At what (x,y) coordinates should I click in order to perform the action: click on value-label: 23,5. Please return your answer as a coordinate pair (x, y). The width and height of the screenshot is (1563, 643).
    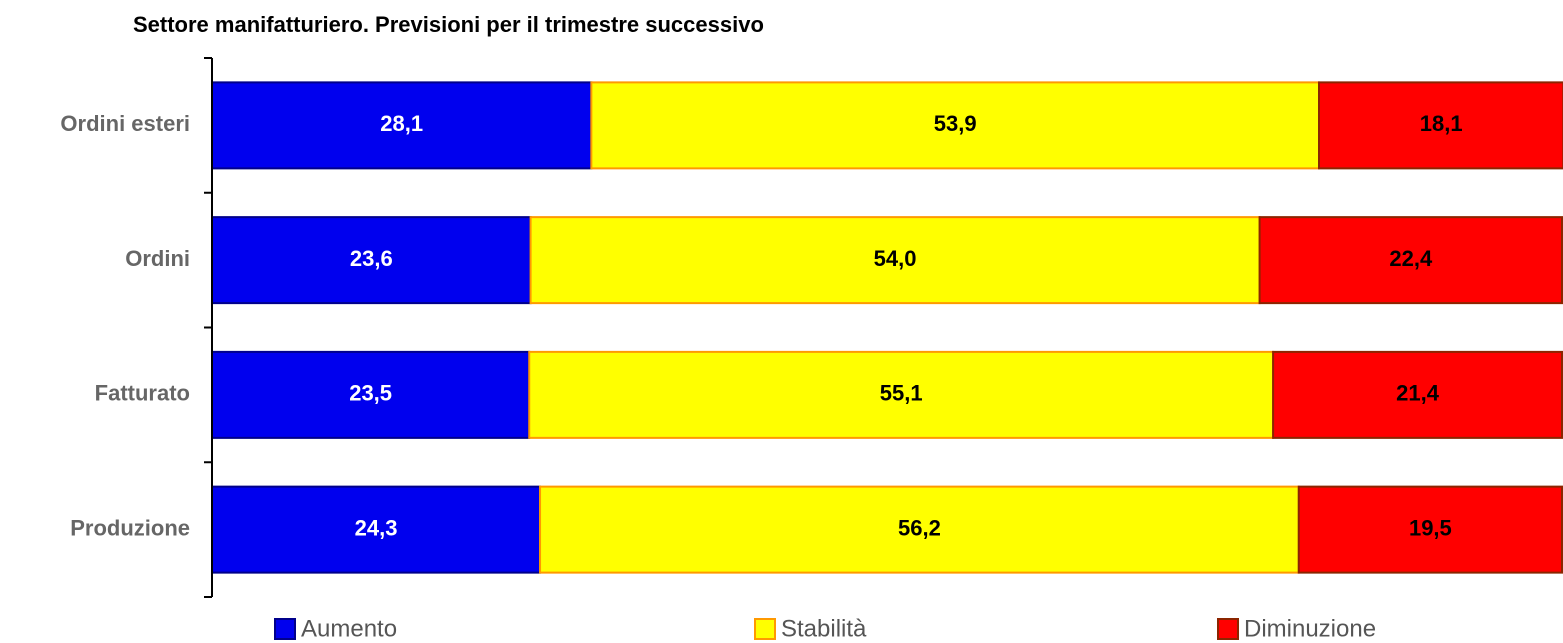
    Looking at the image, I should click on (370, 393).